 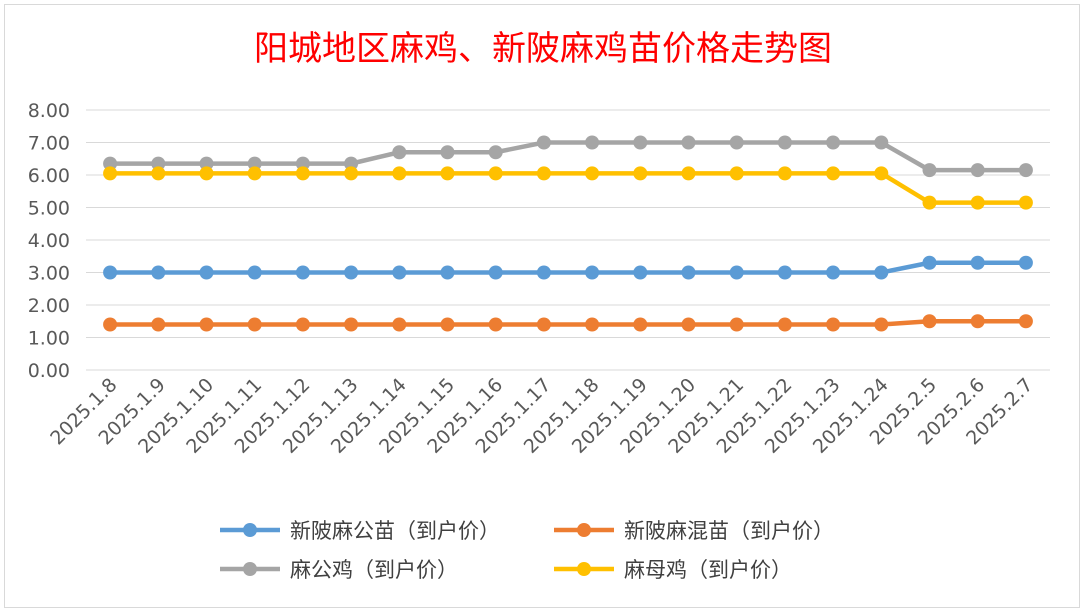 I want to click on y-tick-label: 0.00, so click(x=49, y=371).